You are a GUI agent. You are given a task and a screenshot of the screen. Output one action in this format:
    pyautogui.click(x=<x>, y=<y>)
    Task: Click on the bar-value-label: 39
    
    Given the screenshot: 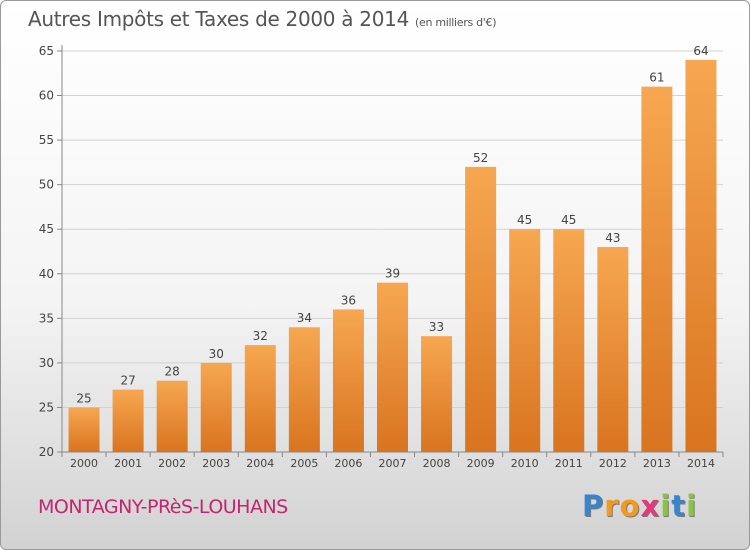 What is the action you would take?
    pyautogui.click(x=392, y=274)
    